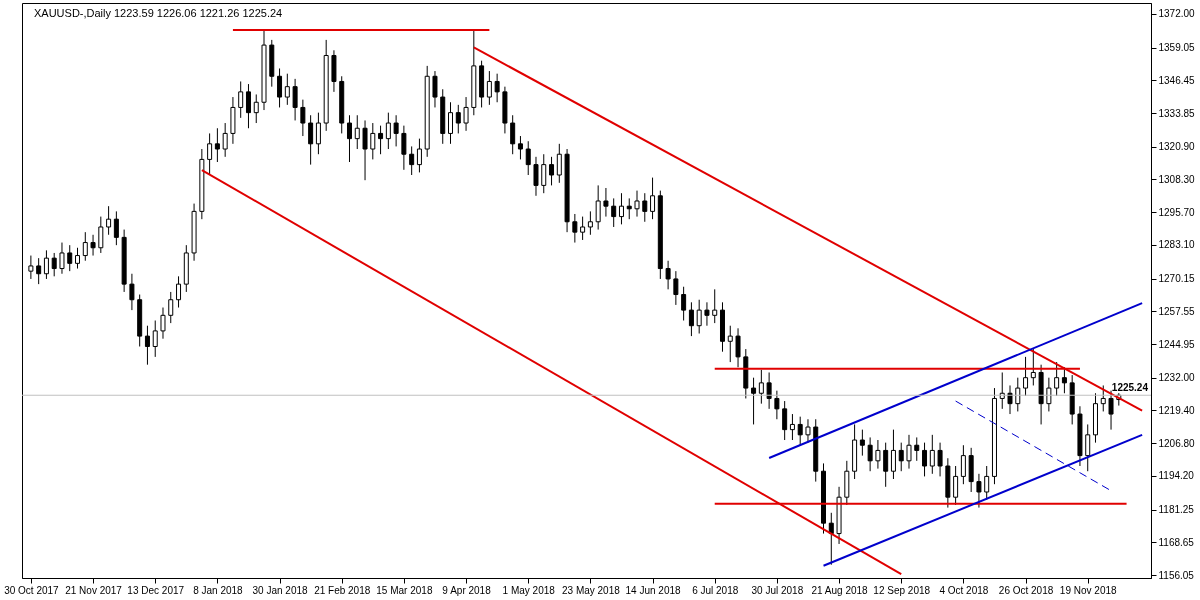 This screenshot has width=1200, height=600. I want to click on y-tick-label: 1283.10, so click(1177, 245).